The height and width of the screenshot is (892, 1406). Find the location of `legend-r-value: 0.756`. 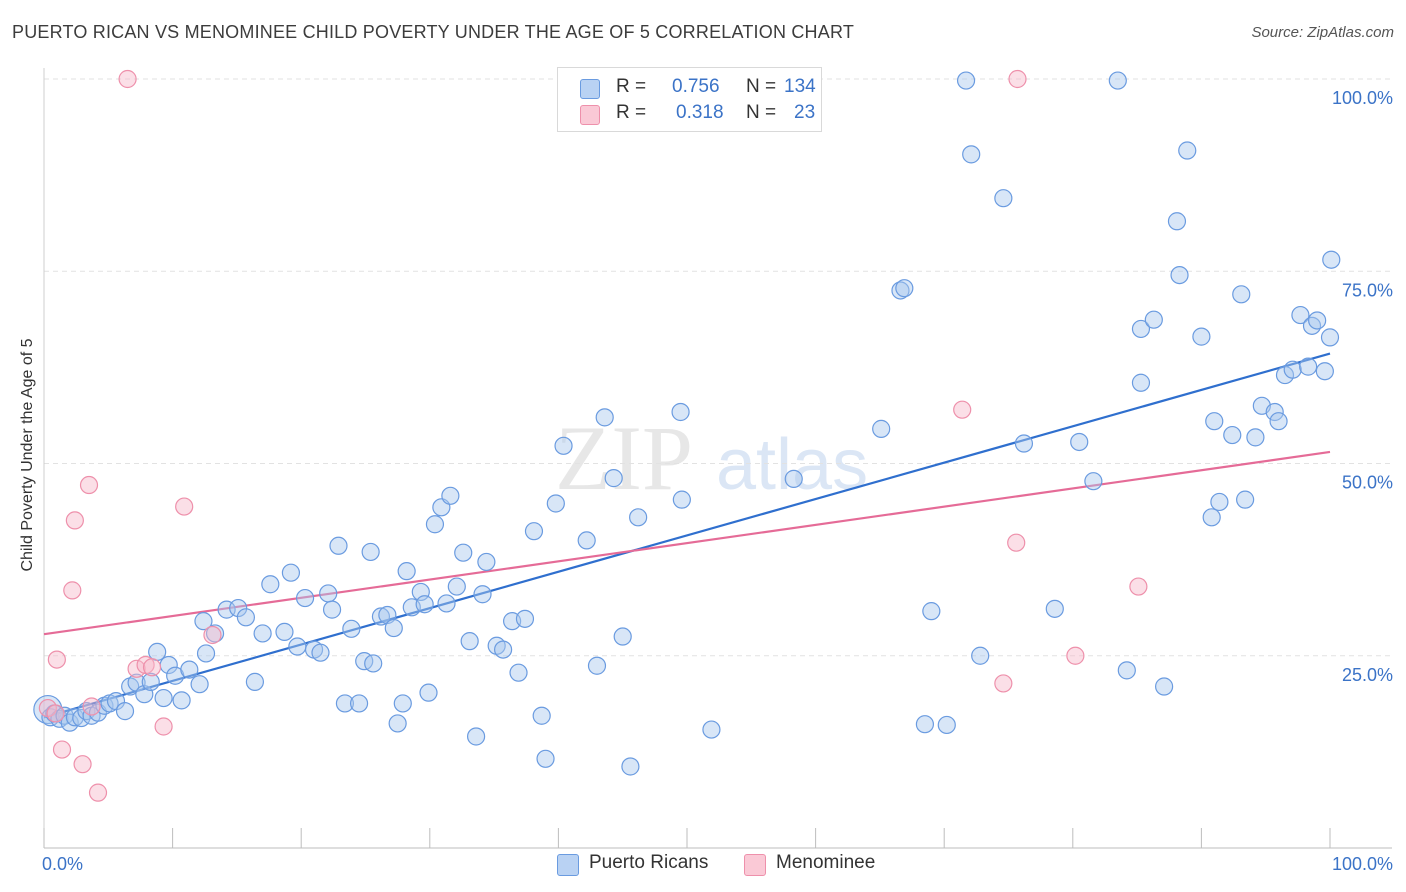

legend-r-value: 0.756 is located at coordinates (696, 86).